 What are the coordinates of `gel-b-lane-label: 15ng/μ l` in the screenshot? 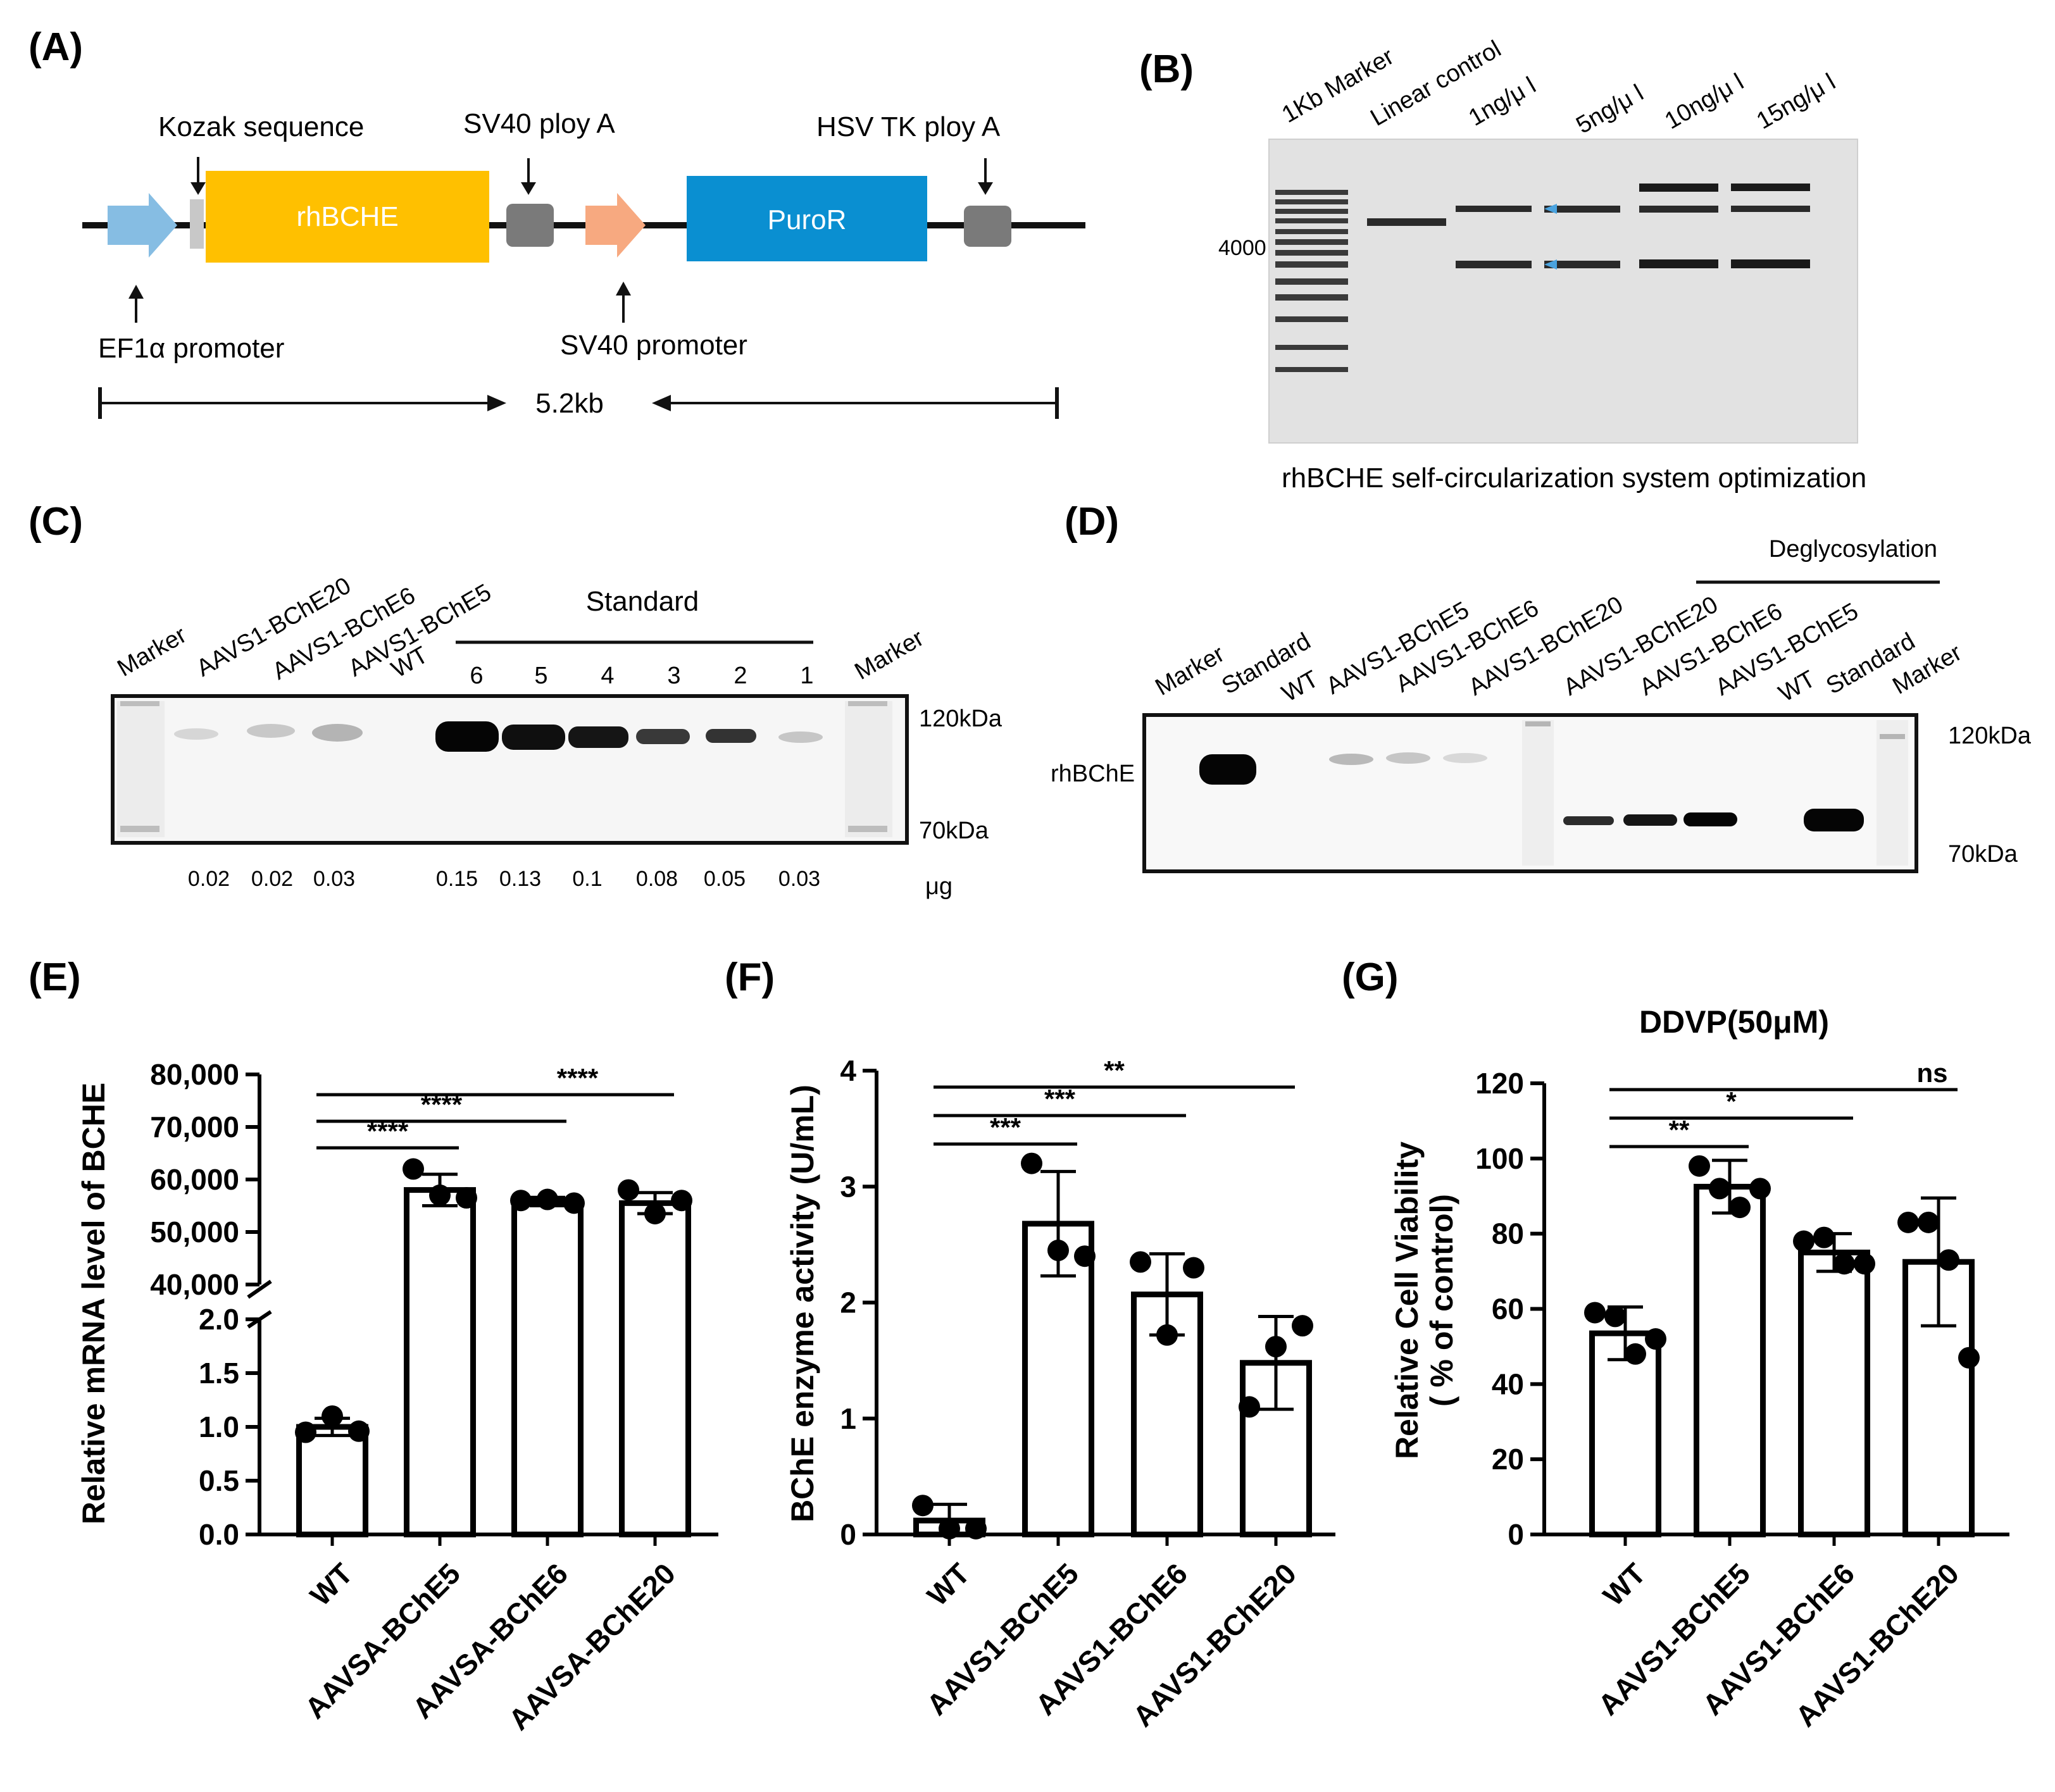 It's located at (1796, 101).